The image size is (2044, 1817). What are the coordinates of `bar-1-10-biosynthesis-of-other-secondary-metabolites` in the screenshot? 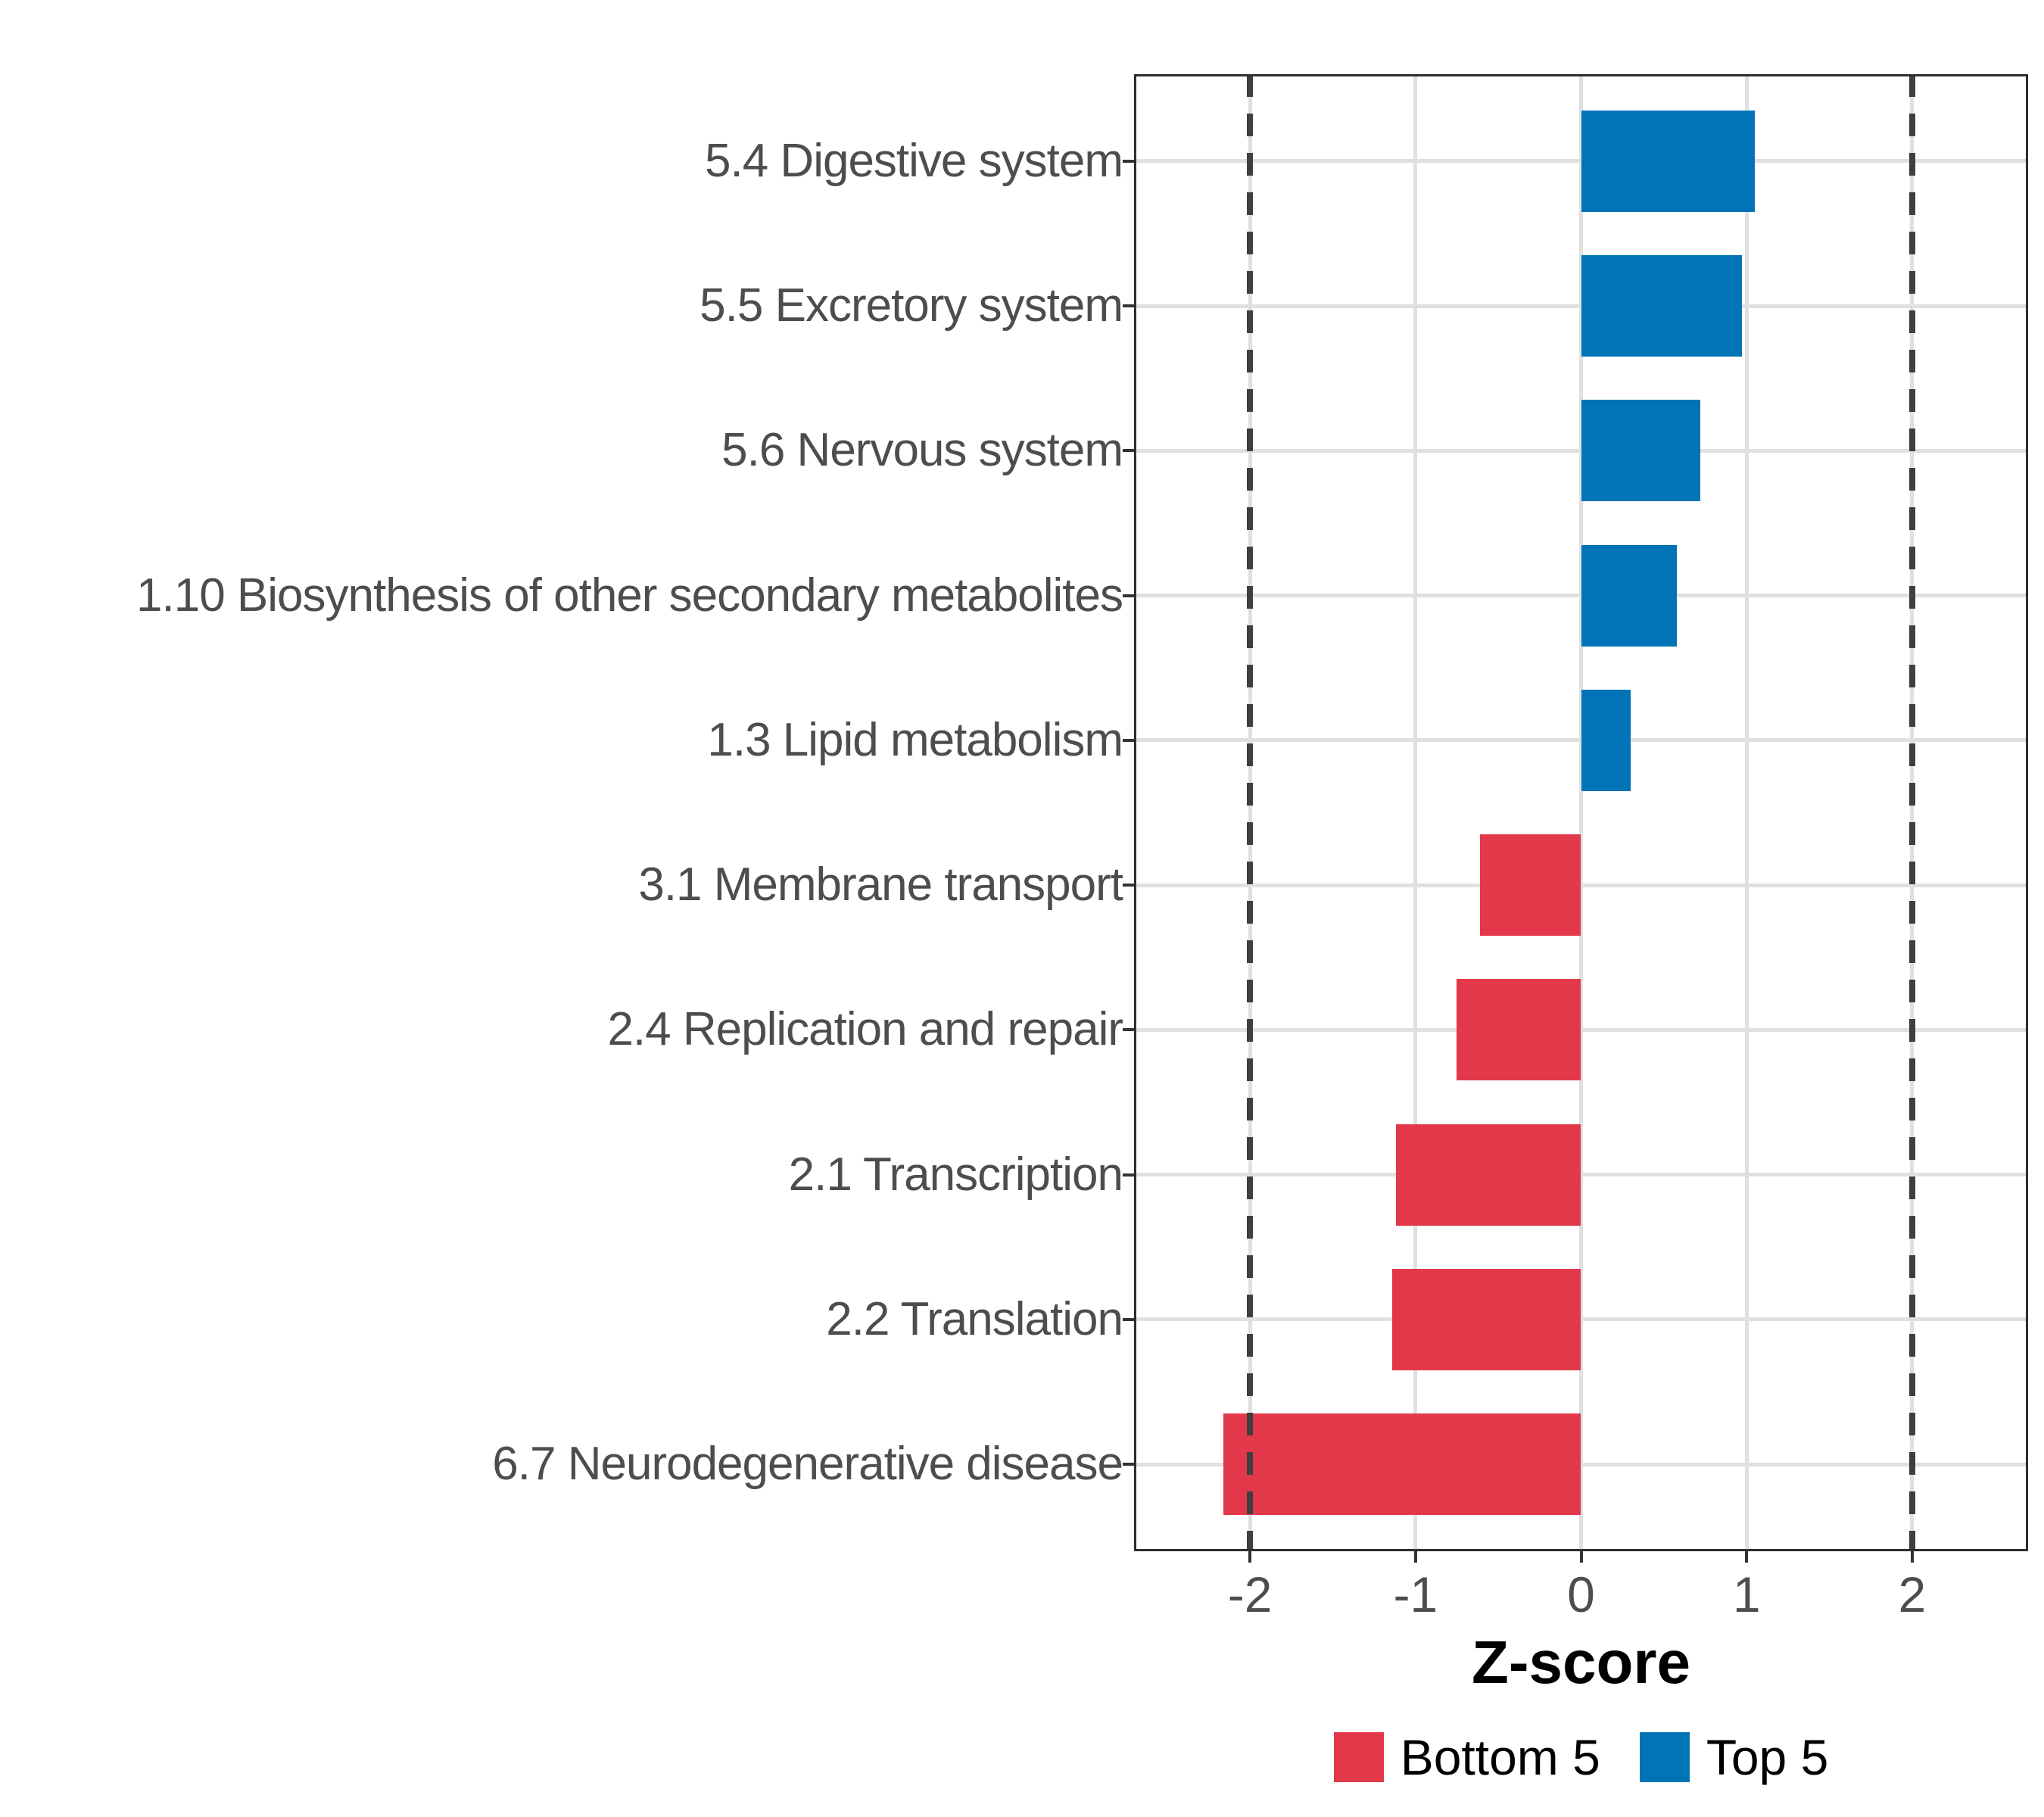 It's located at (1629, 595).